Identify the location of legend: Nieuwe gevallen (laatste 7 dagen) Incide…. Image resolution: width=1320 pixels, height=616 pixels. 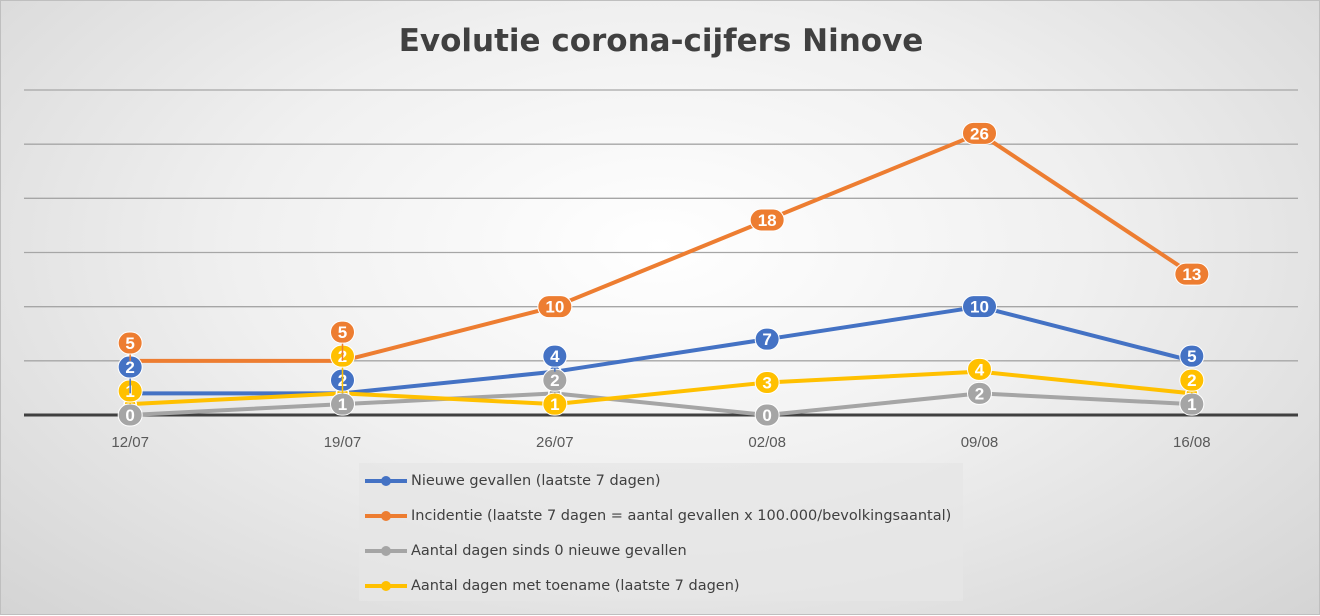
(661, 532).